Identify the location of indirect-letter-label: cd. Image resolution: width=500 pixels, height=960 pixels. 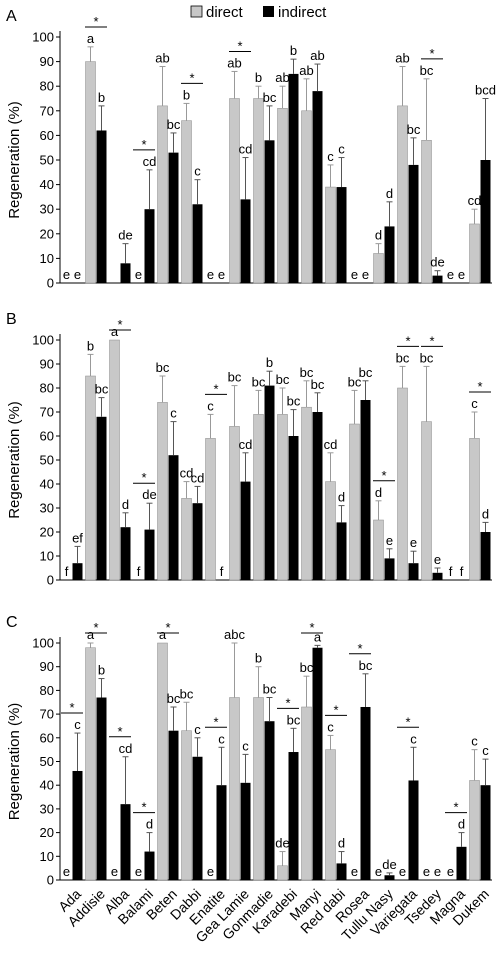
(150, 161).